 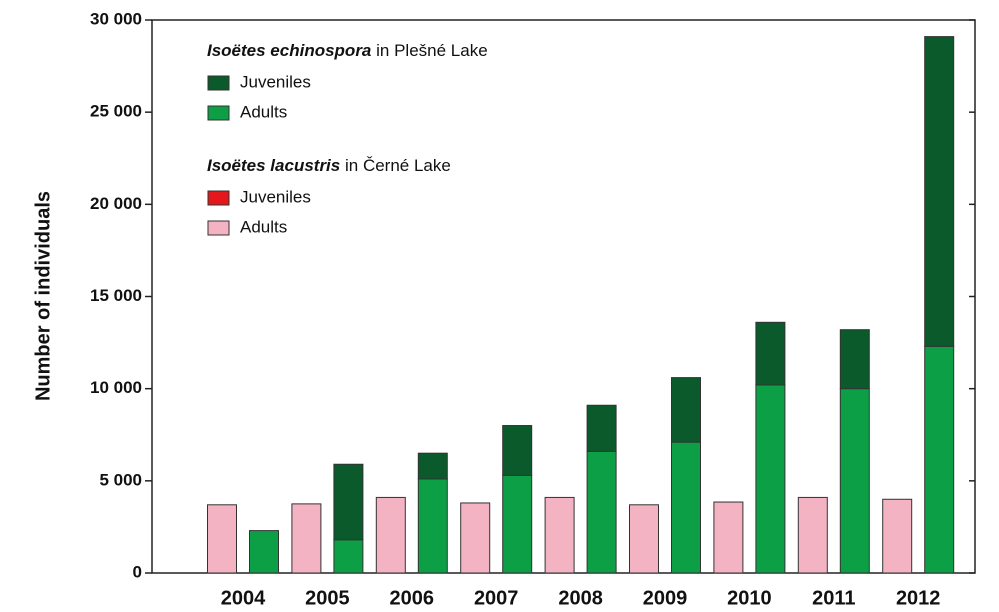 I want to click on legend-group-title: Isoëtes lacustris in Černé Lake, so click(x=329, y=165).